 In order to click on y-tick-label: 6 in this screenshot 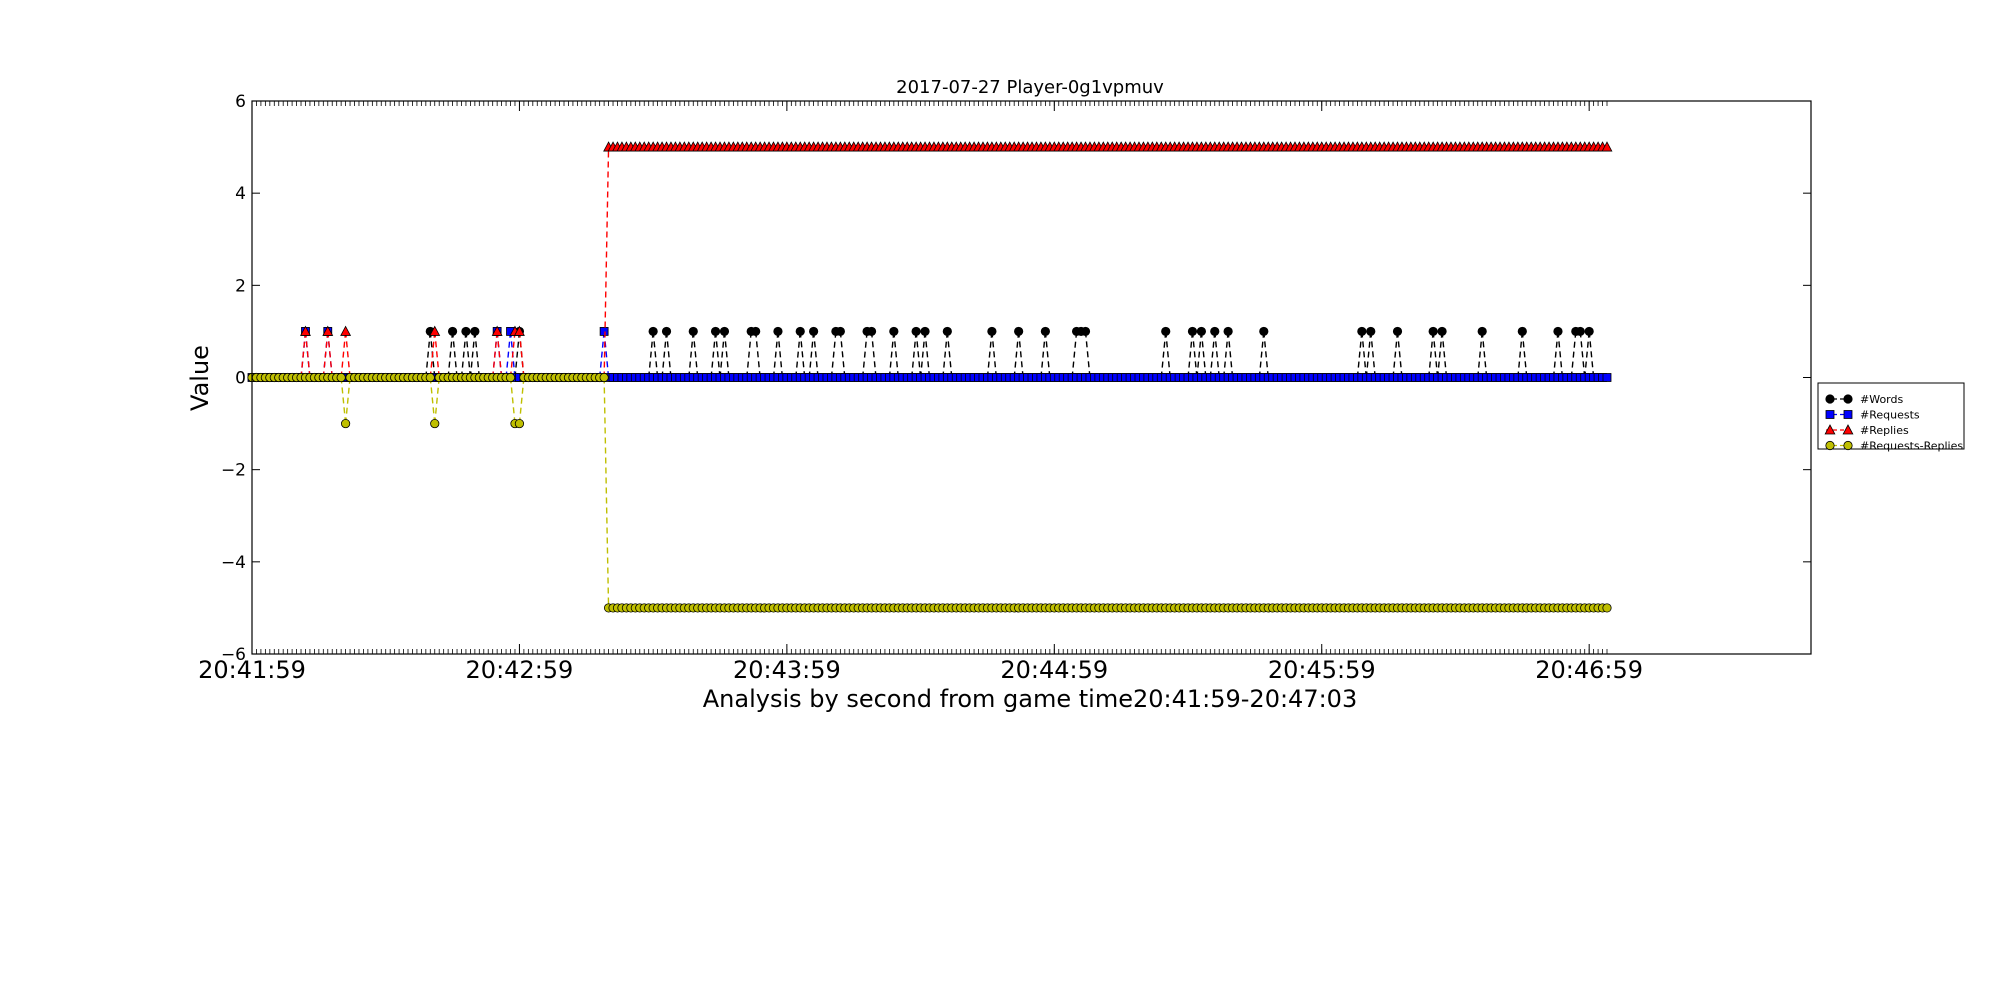, I will do `click(240, 102)`.